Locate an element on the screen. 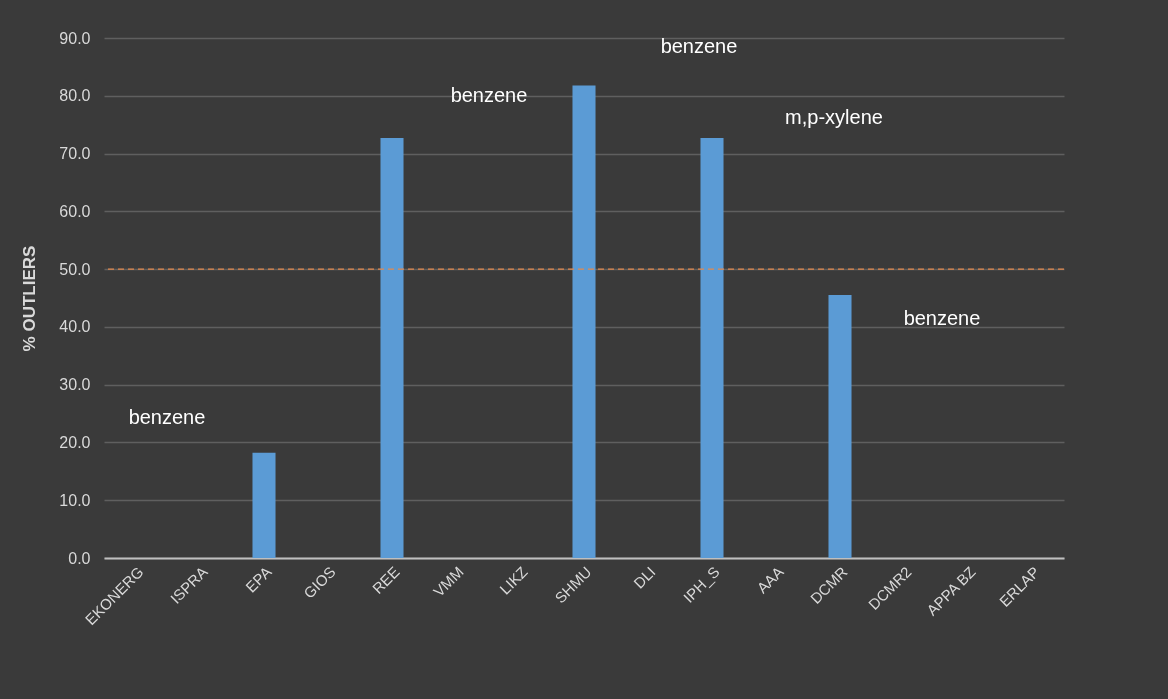 Image resolution: width=1168 pixels, height=699 pixels. x-tick-label: EPA is located at coordinates (258, 579).